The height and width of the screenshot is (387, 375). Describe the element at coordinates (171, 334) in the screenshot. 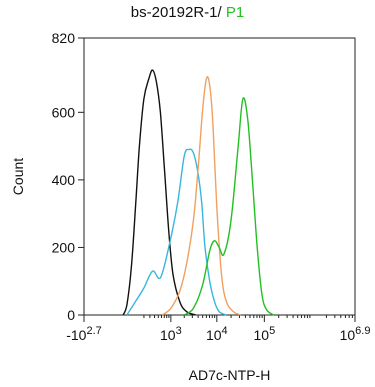

I see `x-tick-label: 10³` at that location.